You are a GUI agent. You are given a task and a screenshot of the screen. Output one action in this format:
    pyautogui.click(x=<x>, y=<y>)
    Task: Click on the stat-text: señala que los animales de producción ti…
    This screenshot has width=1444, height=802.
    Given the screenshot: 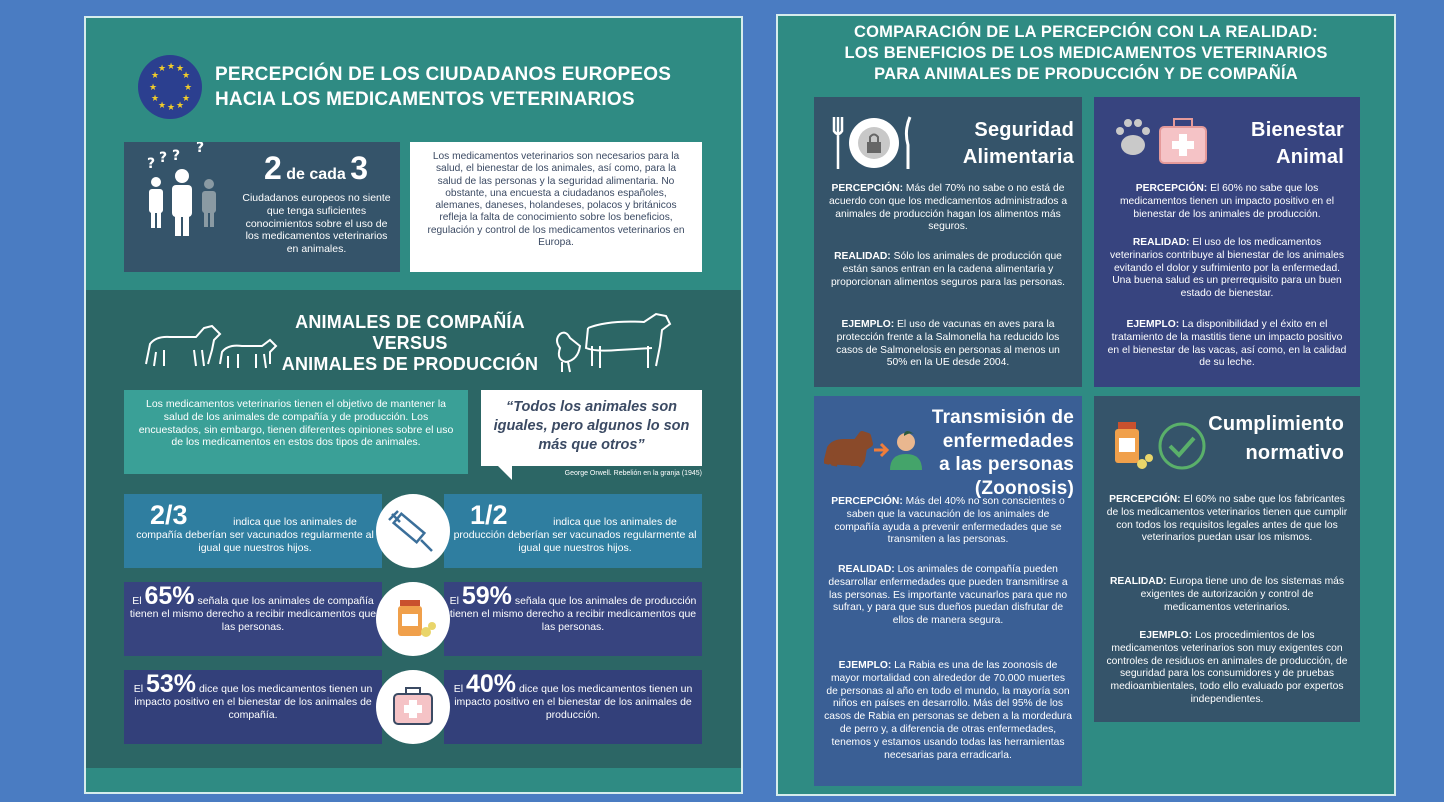 What is the action you would take?
    pyautogui.click(x=573, y=614)
    